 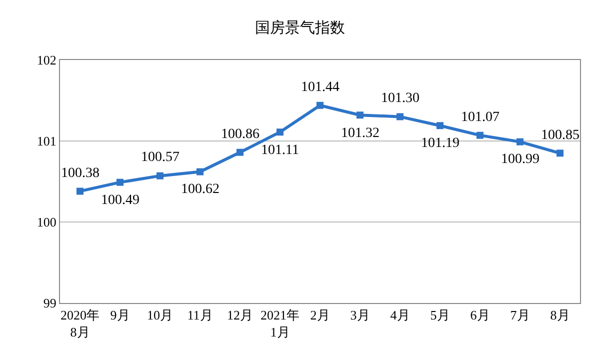 What do you see at coordinates (400, 98) in the screenshot?
I see `text: 101.30` at bounding box center [400, 98].